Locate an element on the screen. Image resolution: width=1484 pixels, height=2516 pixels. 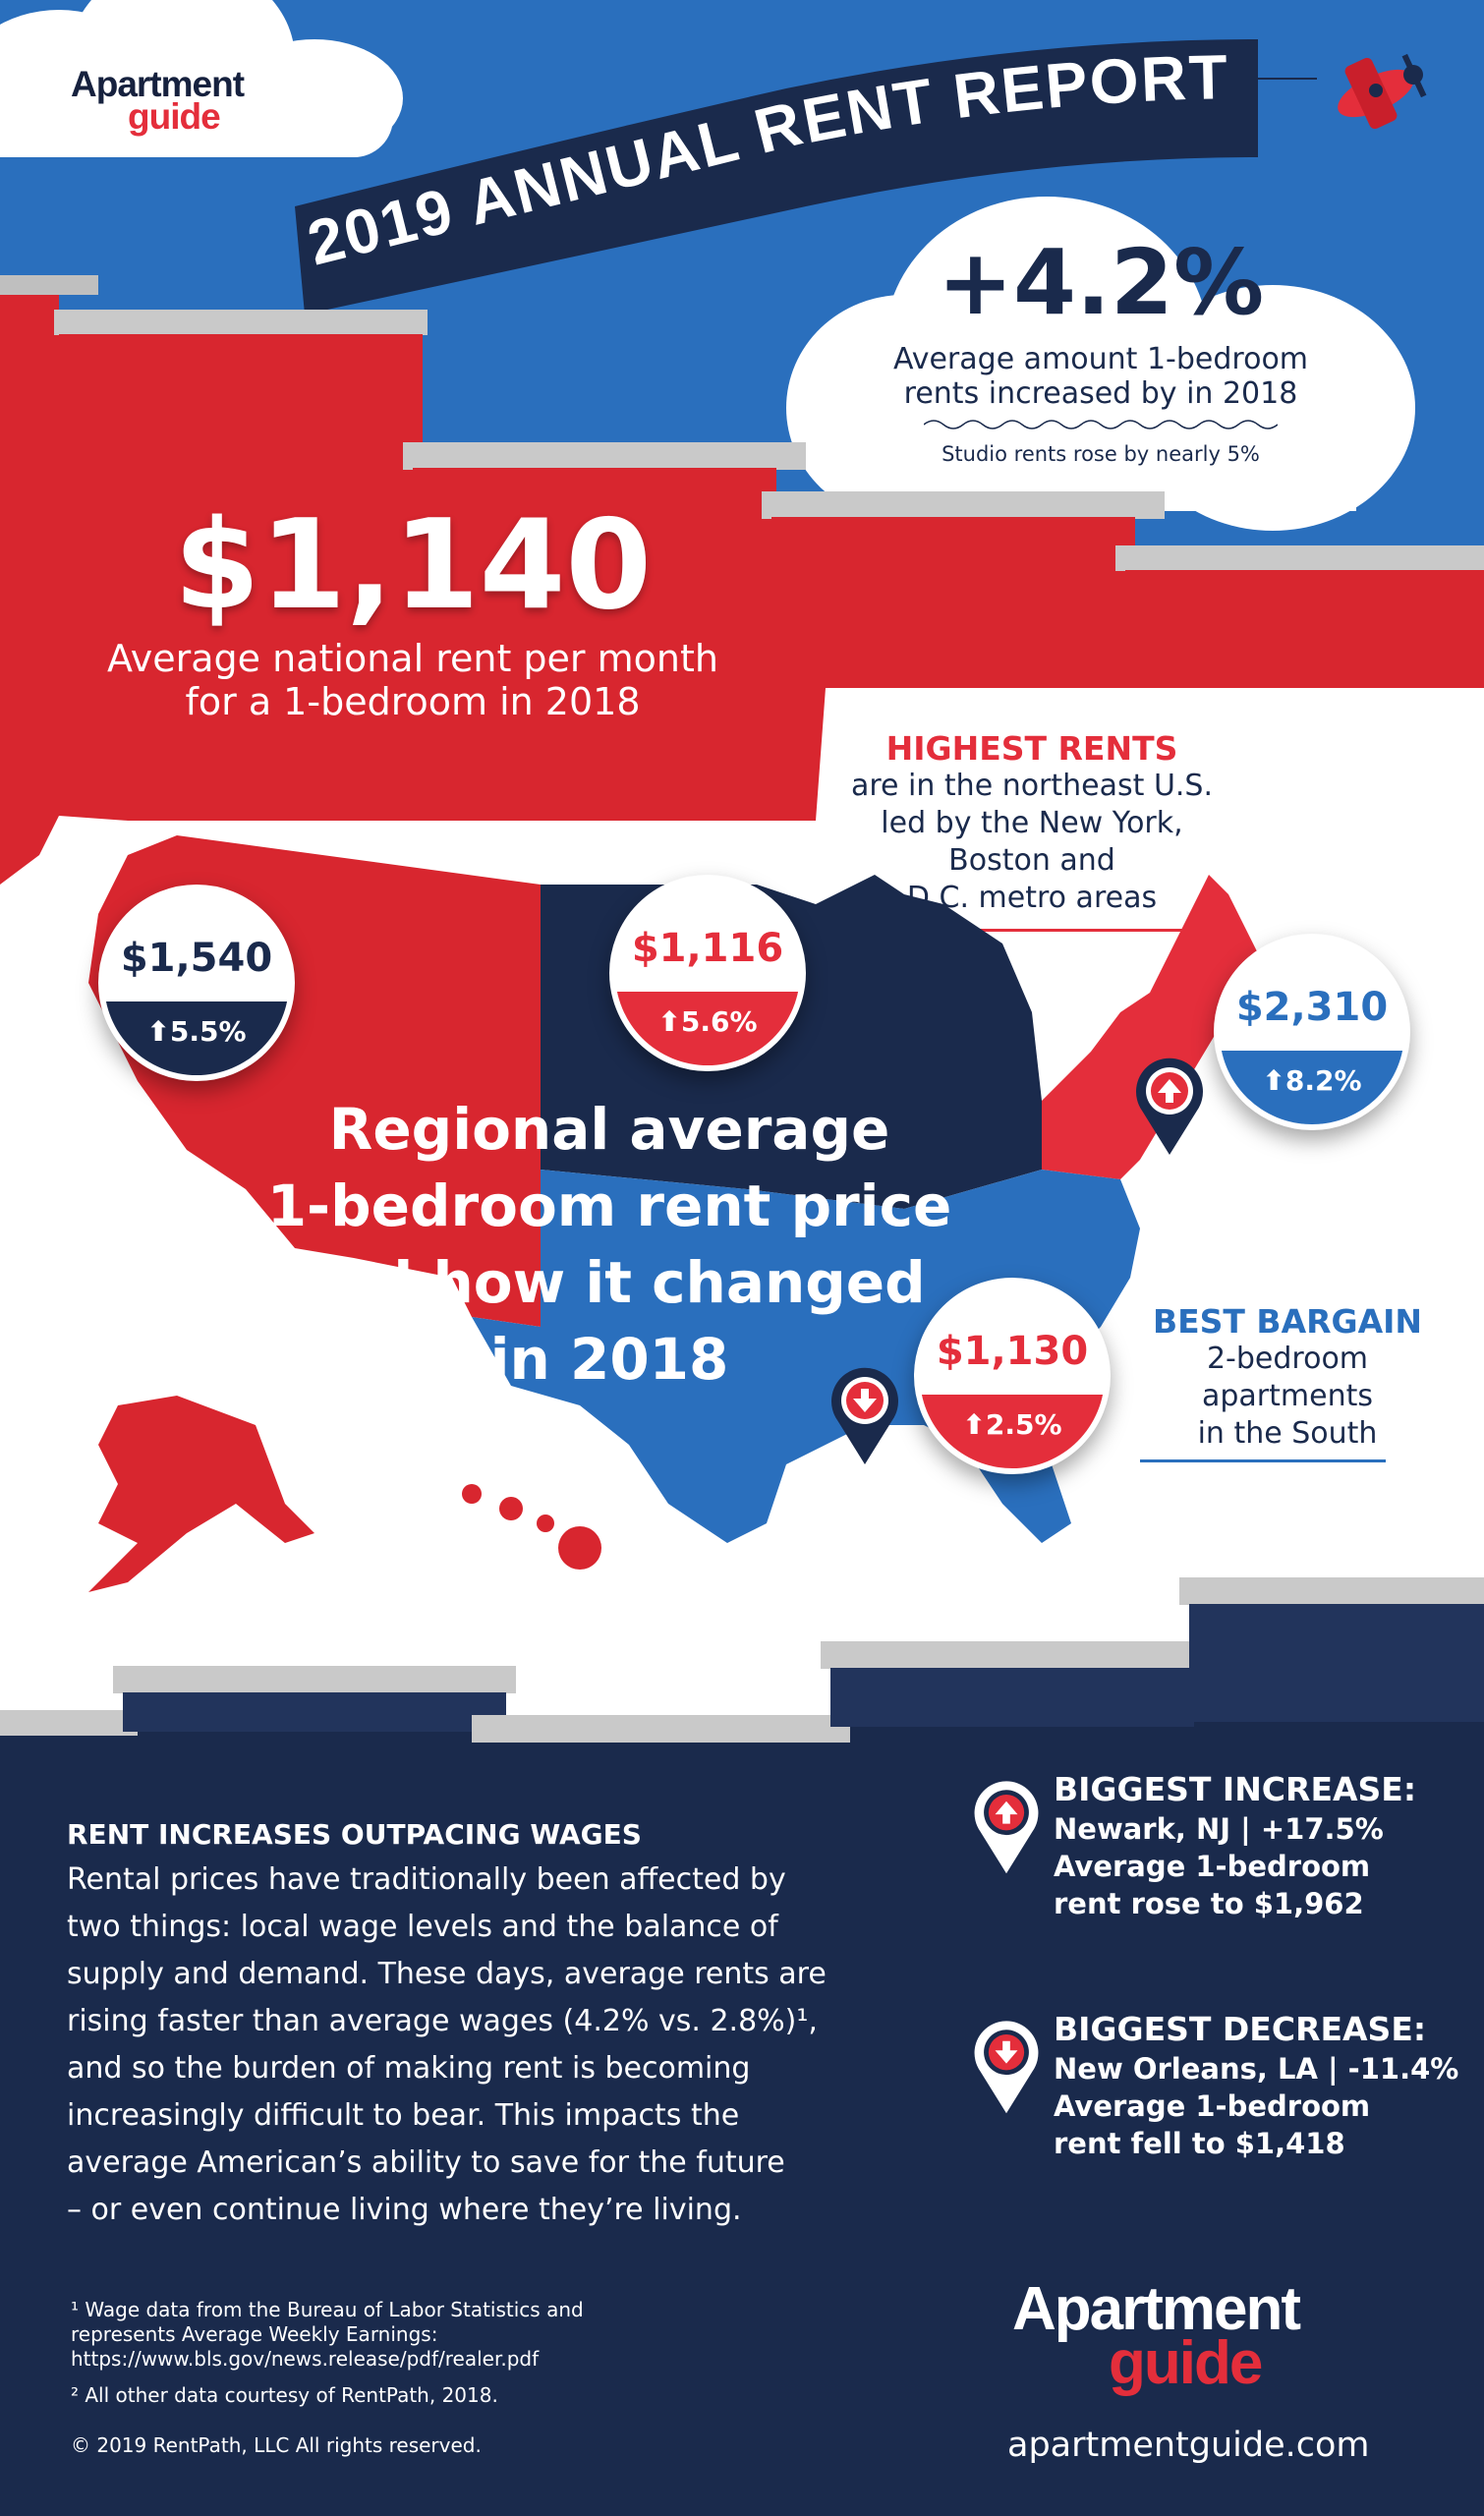
stat-value: +4.2% is located at coordinates (1101, 282).